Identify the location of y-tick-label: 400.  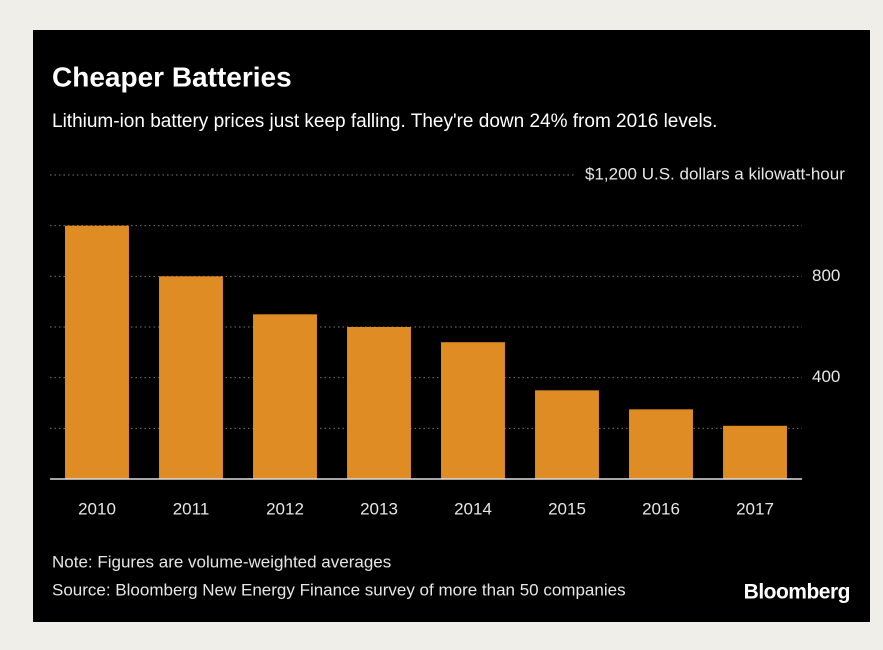
(826, 376).